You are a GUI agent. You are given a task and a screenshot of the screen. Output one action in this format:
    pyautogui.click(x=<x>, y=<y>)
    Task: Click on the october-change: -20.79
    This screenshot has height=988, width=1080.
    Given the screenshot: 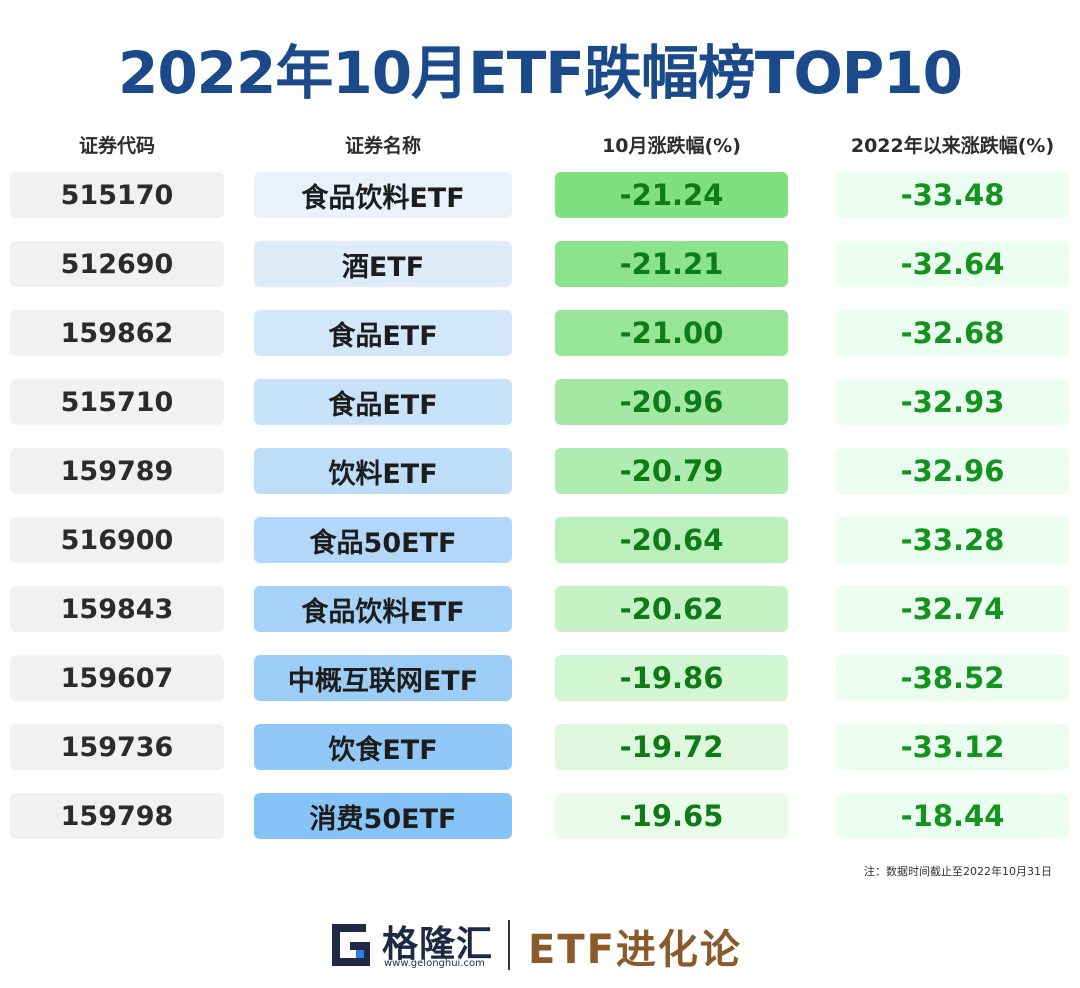 What is the action you would take?
    pyautogui.click(x=671, y=471)
    